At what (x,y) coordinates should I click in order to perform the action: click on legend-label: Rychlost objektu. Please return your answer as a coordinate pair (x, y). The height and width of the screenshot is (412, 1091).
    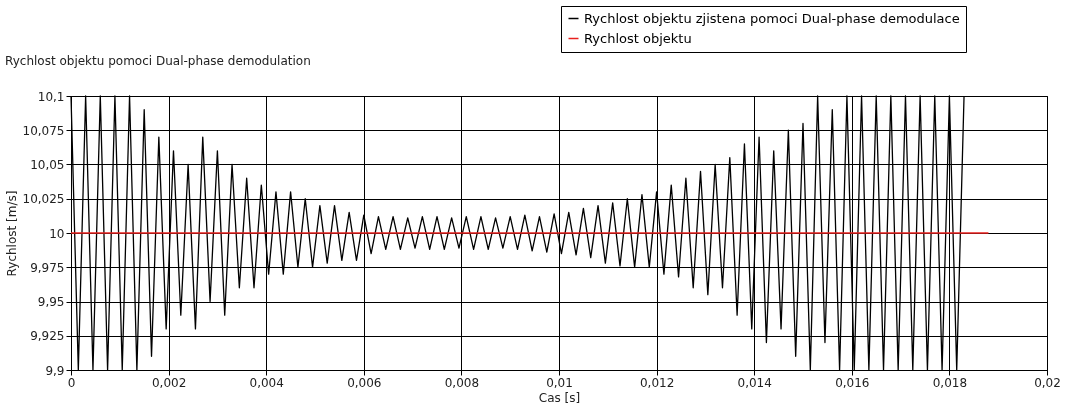
    Looking at the image, I should click on (638, 38).